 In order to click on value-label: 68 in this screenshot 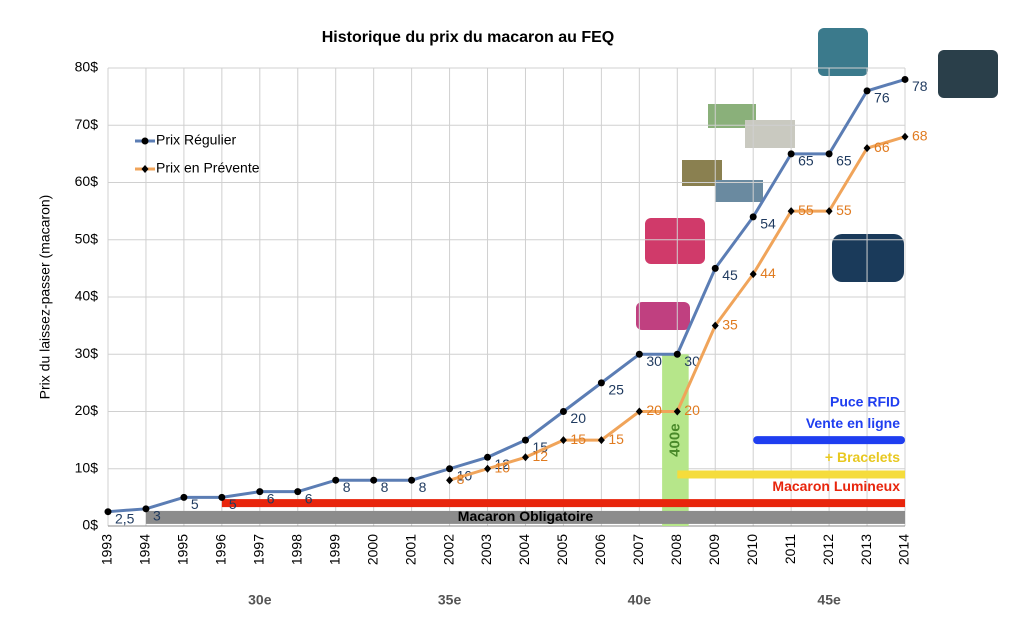, I will do `click(920, 135)`.